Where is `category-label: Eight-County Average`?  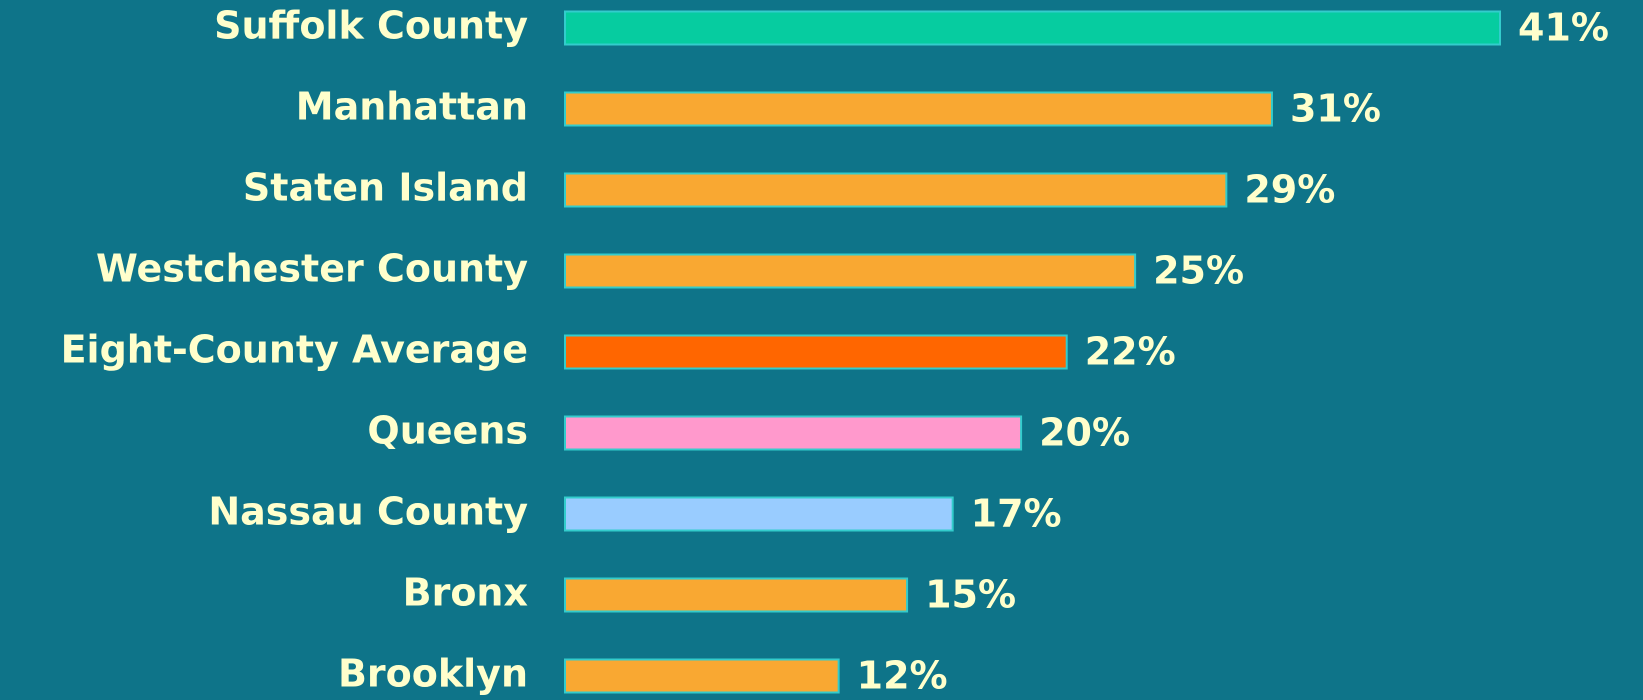
category-label: Eight-County Average is located at coordinates (294, 350).